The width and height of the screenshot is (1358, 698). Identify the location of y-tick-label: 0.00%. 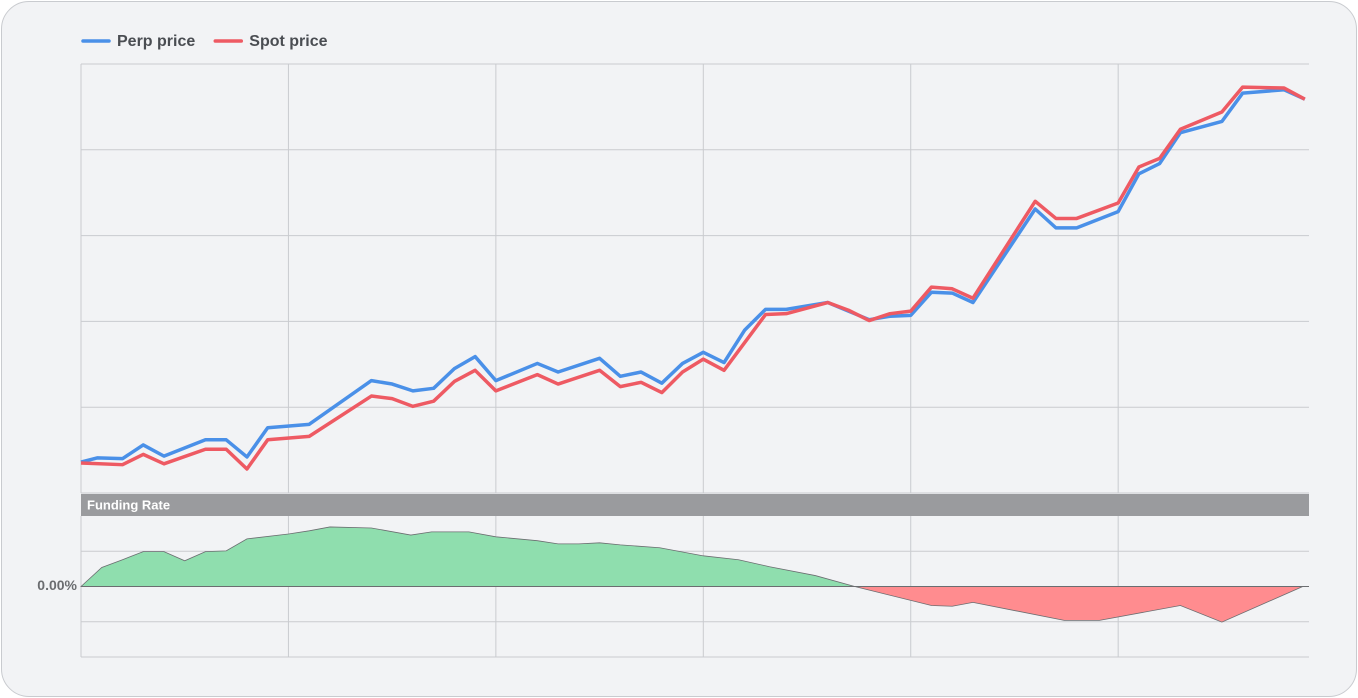
(57, 585).